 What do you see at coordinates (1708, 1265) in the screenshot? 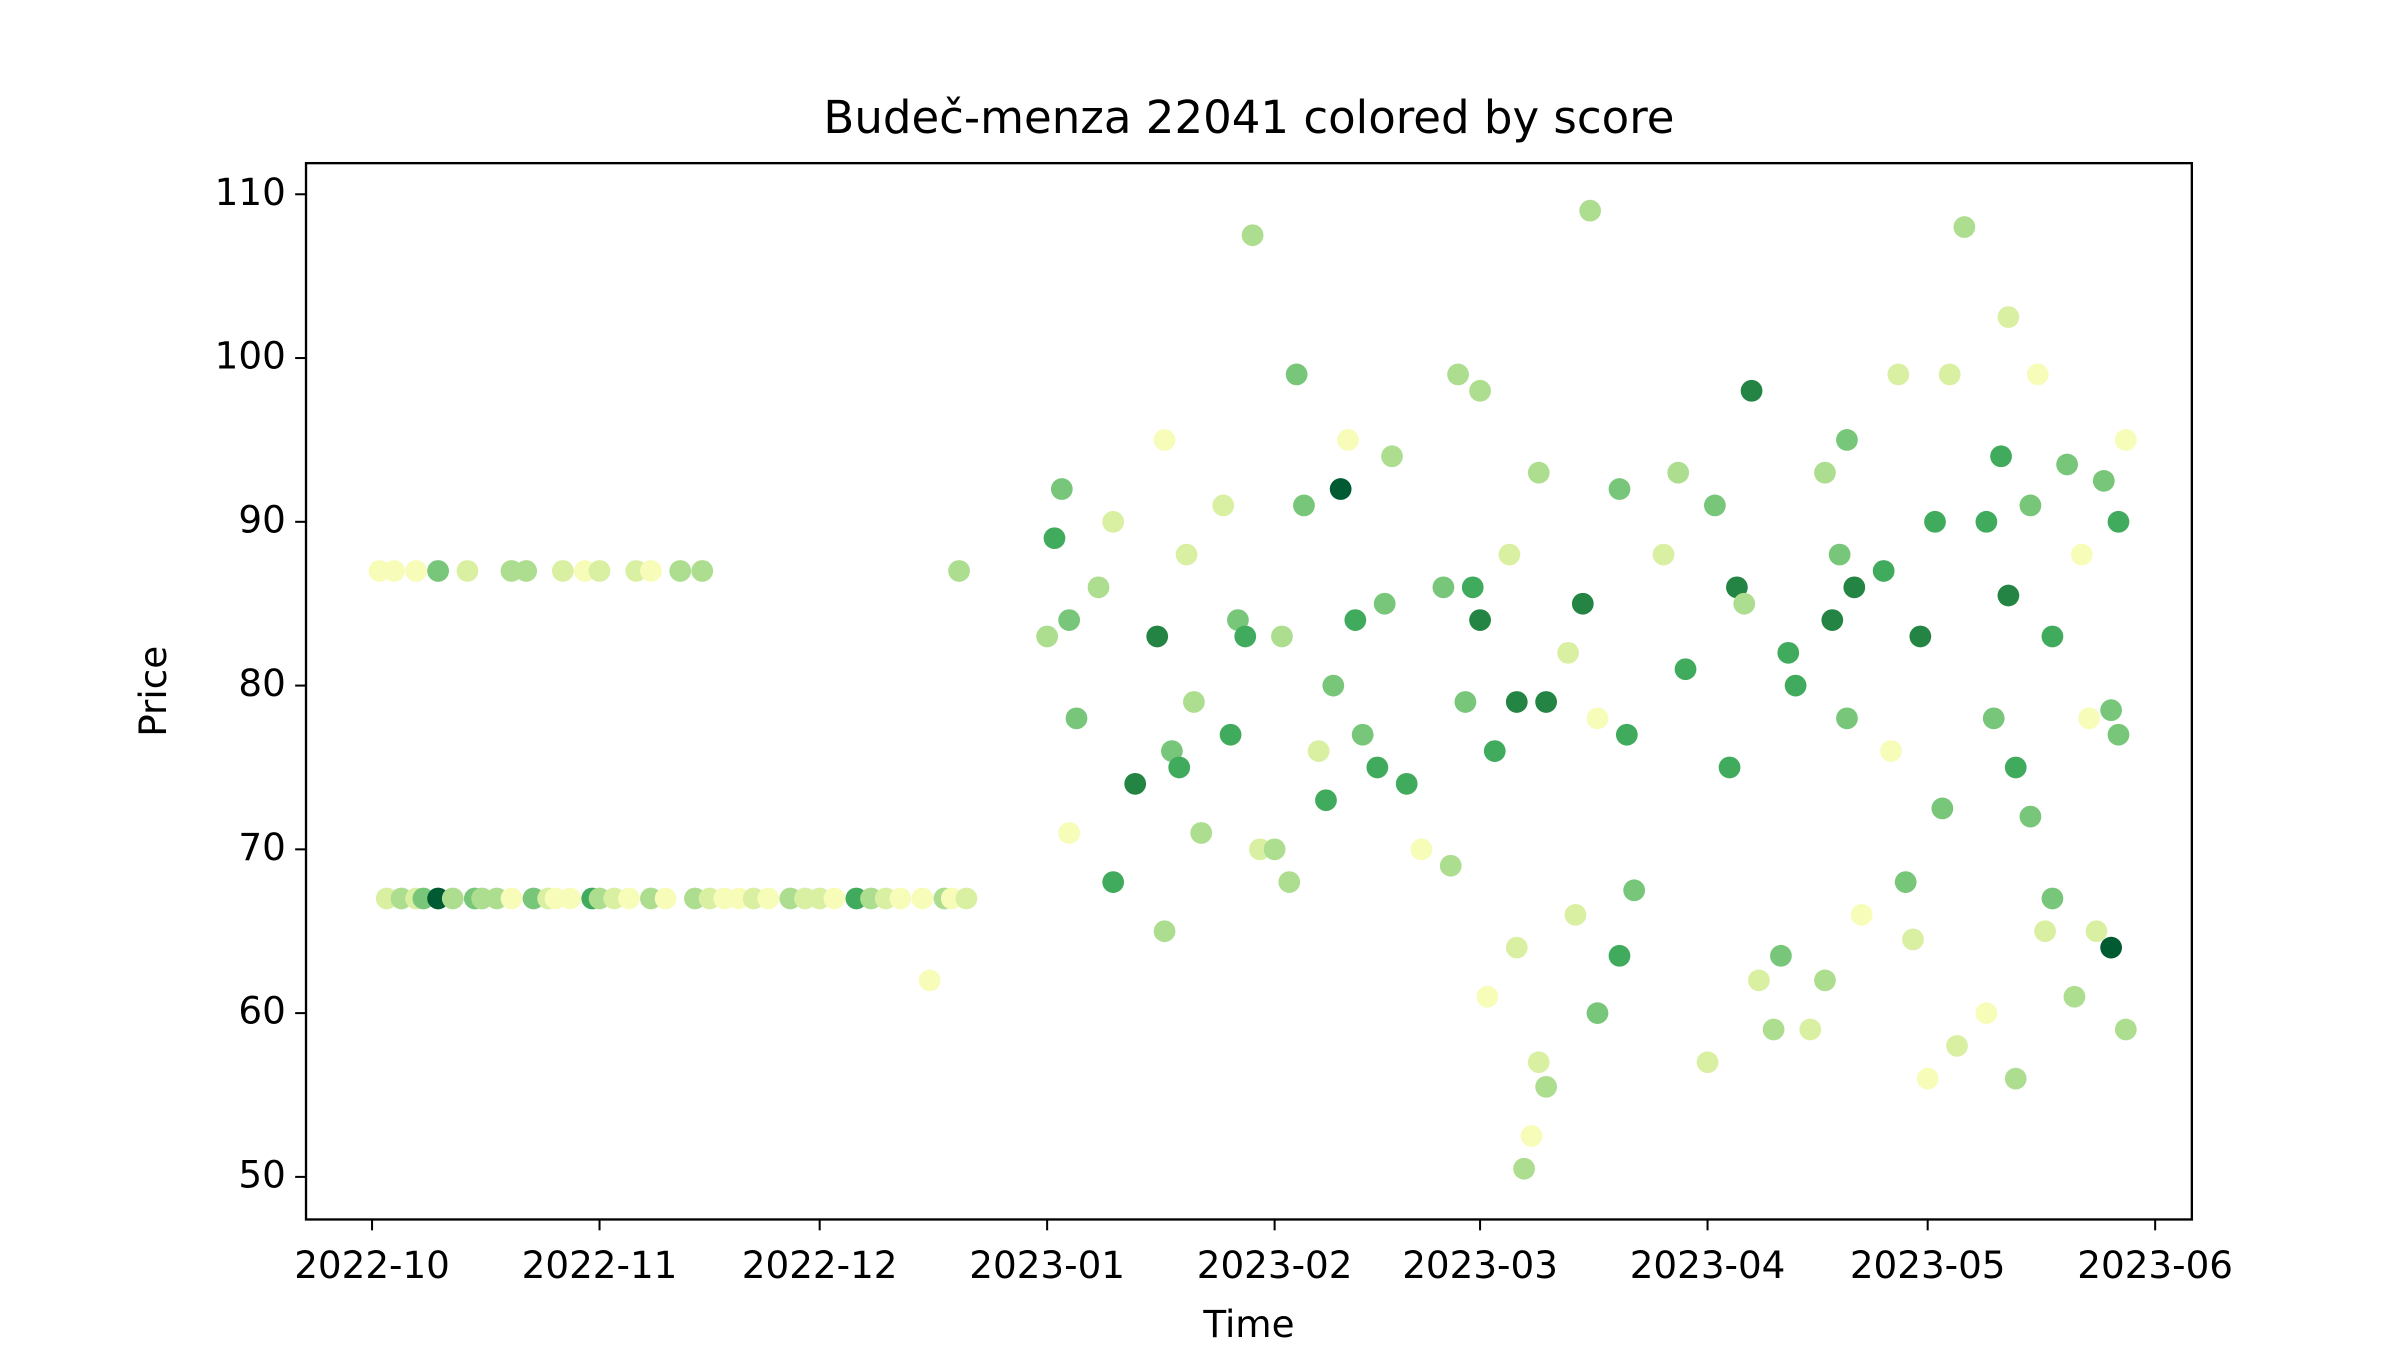
I see `x-tick-label: 2023-04` at bounding box center [1708, 1265].